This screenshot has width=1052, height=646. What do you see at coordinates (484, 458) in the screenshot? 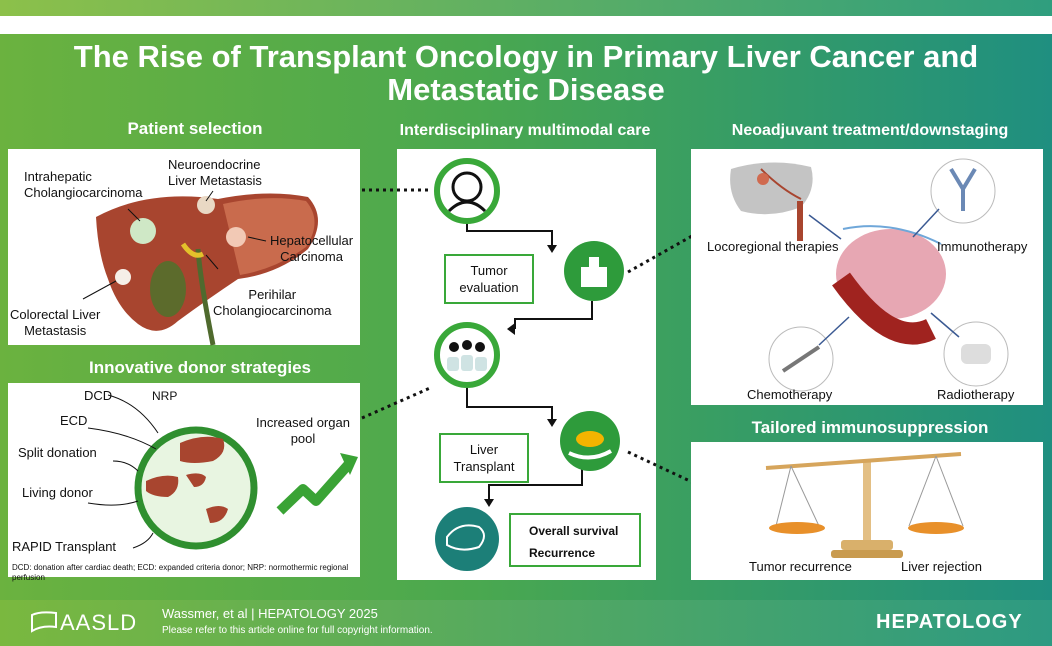
I see `liver-transplant-box: Liver Transplant` at bounding box center [484, 458].